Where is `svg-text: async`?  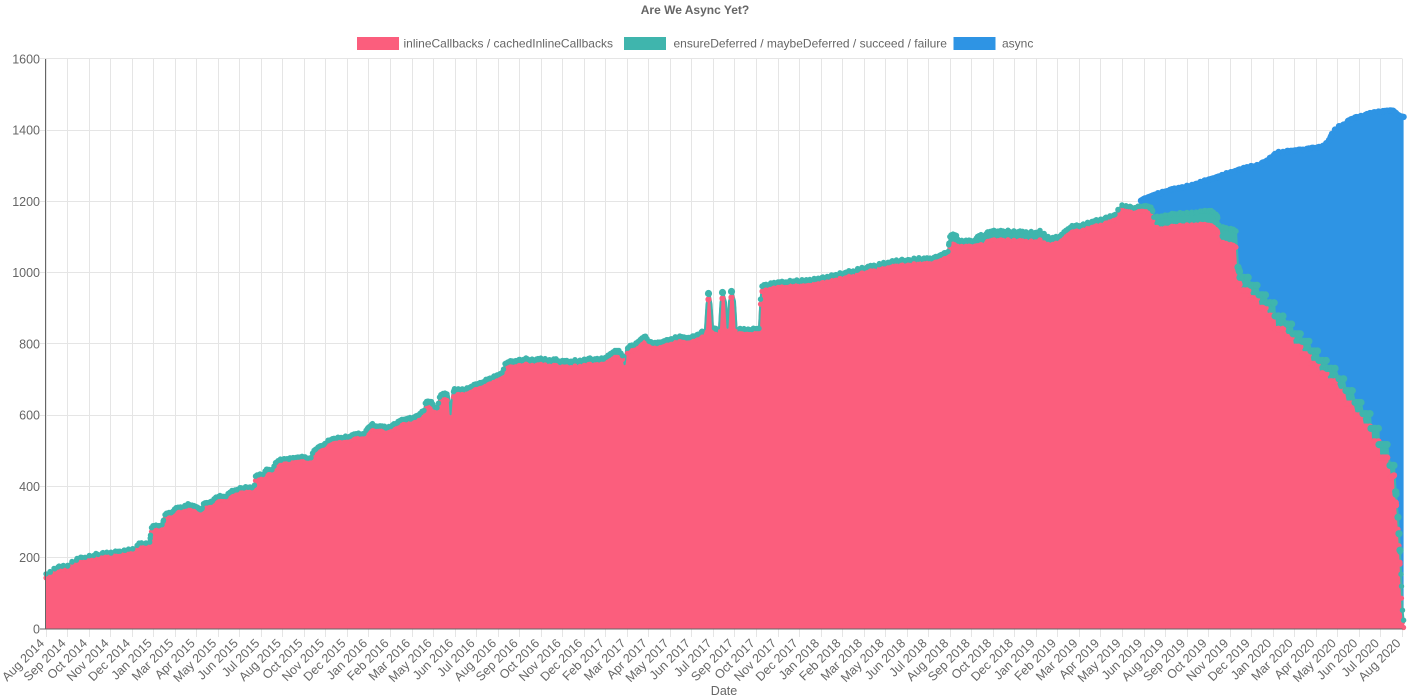
svg-text: async is located at coordinates (1017, 44).